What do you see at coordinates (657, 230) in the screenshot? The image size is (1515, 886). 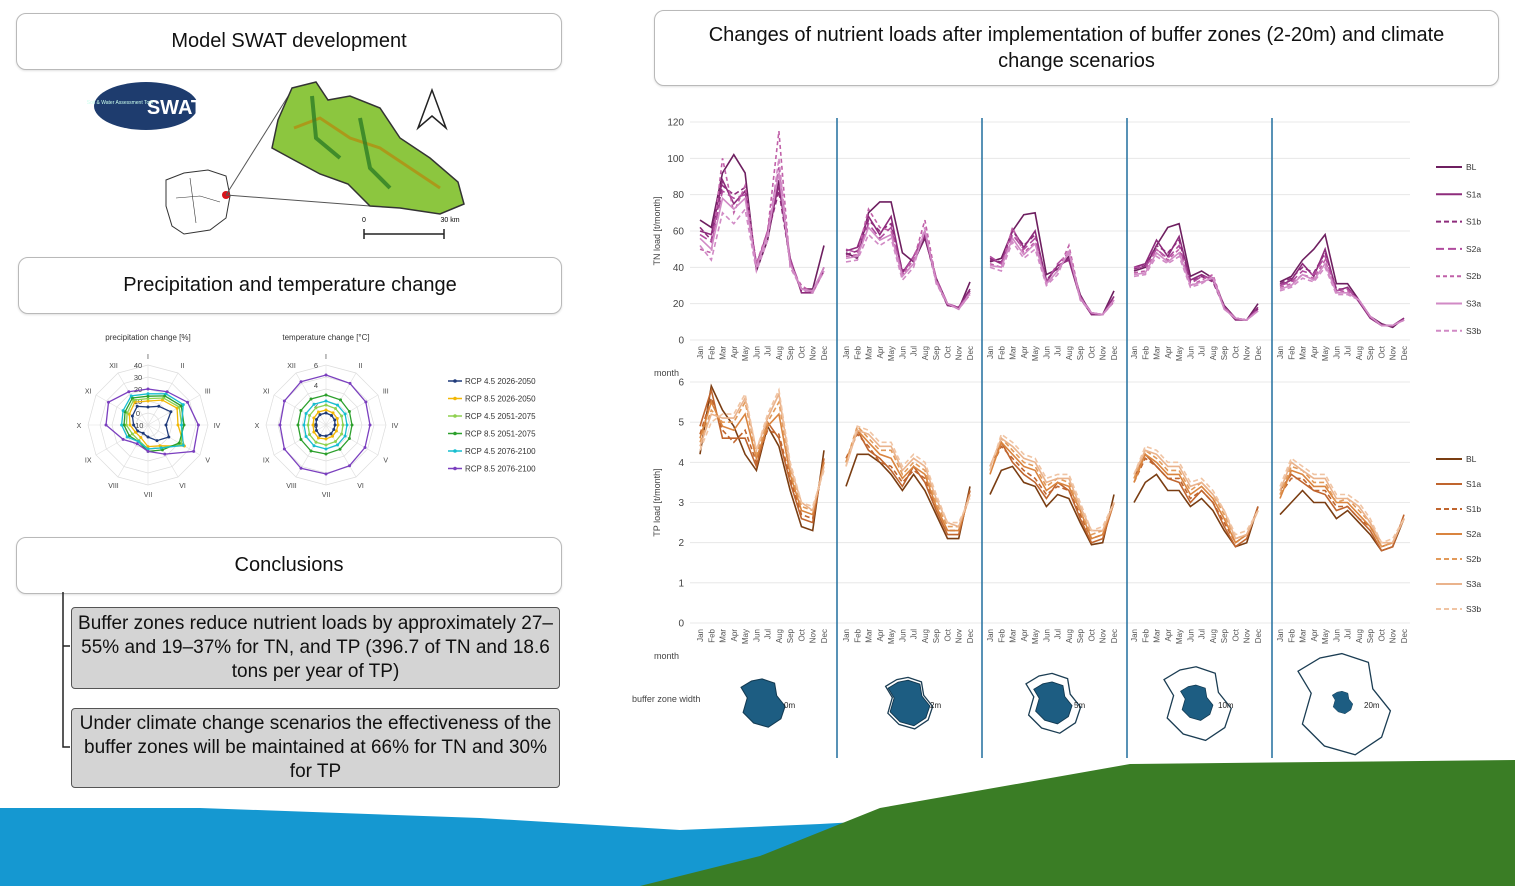 I see `y-axis-label-0: TN load [t/month]` at bounding box center [657, 230].